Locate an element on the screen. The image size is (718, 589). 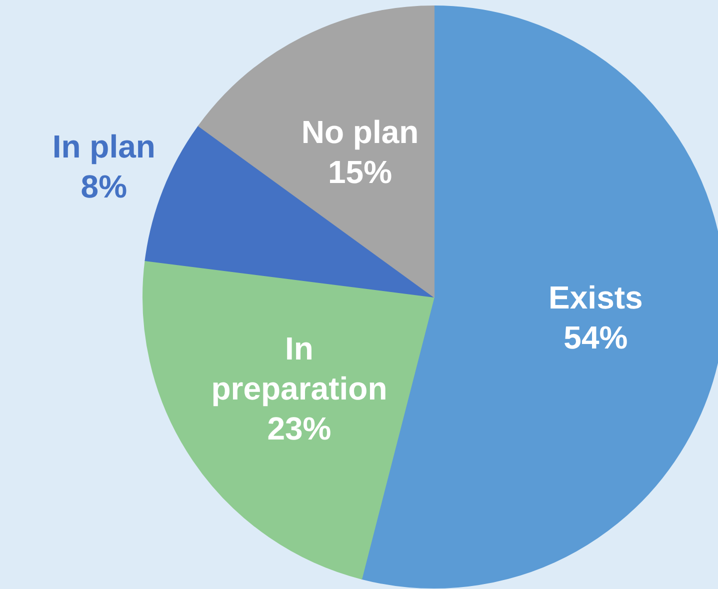
data-label: 8% is located at coordinates (104, 186).